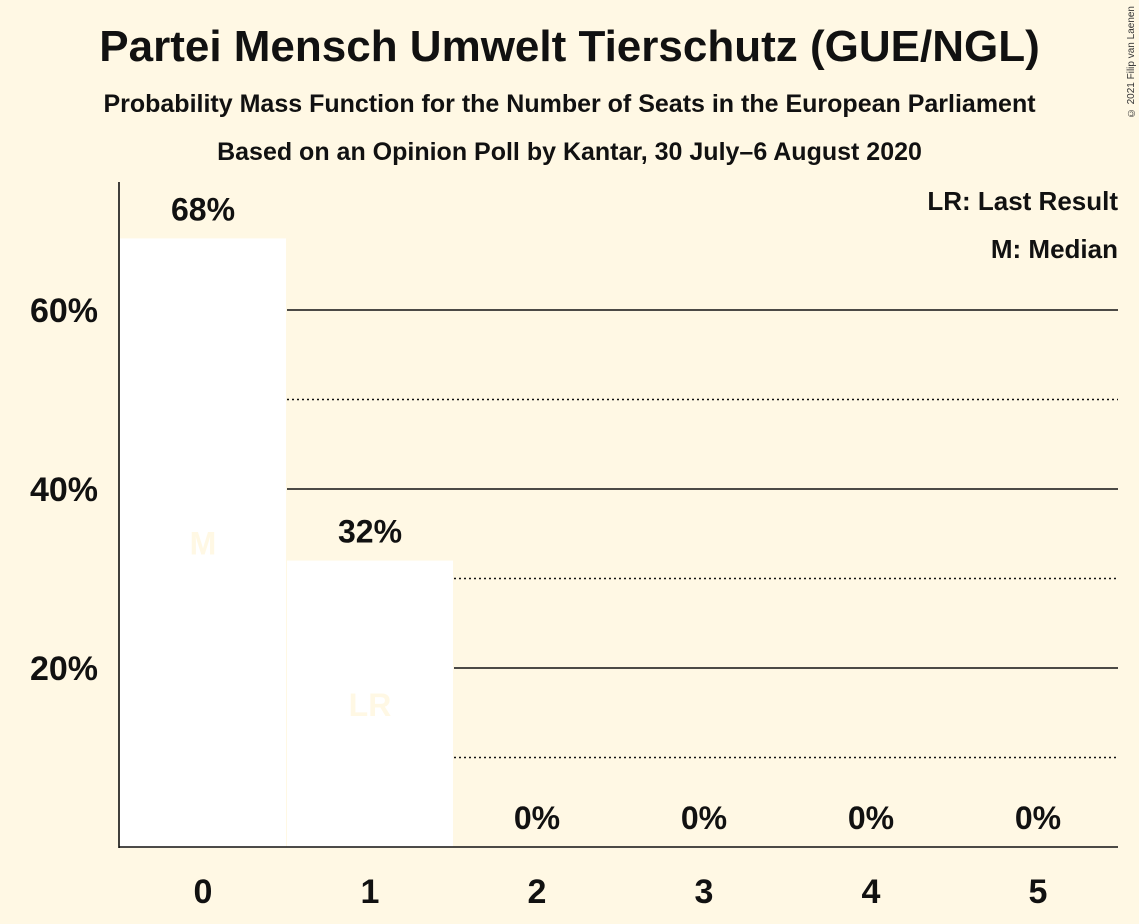  I want to click on x-tick-label: 4, so click(871, 892).